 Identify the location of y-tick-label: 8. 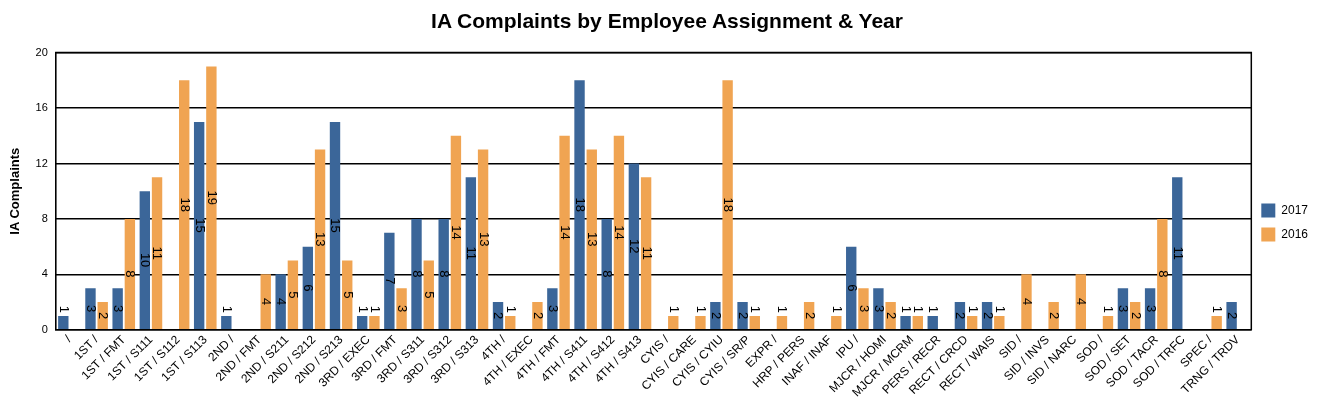
(44, 217).